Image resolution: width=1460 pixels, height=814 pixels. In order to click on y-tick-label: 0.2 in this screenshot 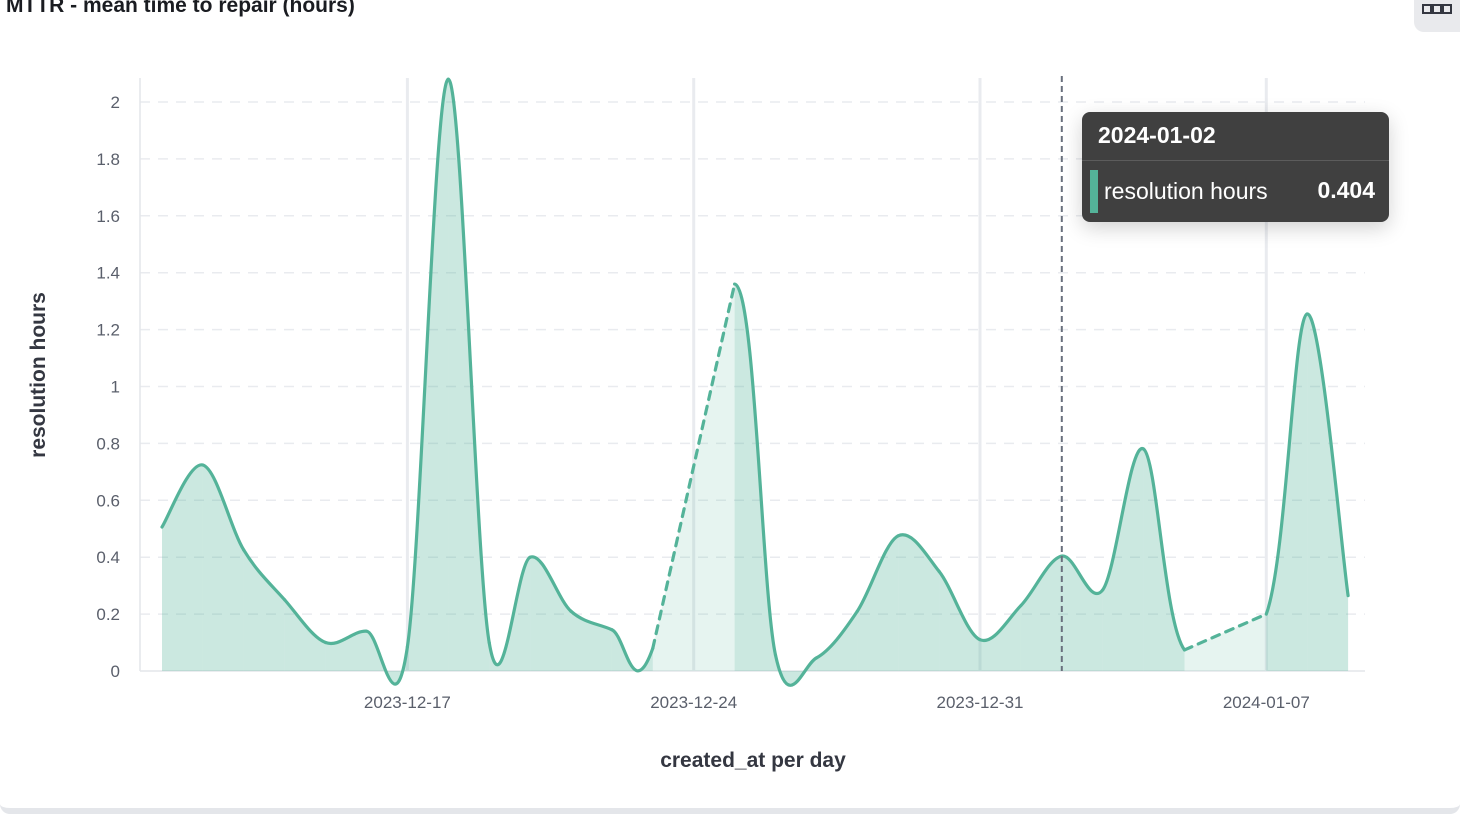, I will do `click(108, 614)`.